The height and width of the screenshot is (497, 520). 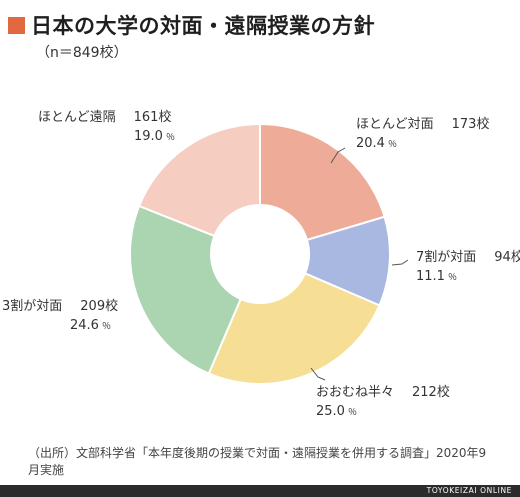 I want to click on chart-title: 日本の大学の対面・遠隔授業の方針, so click(x=203, y=26).